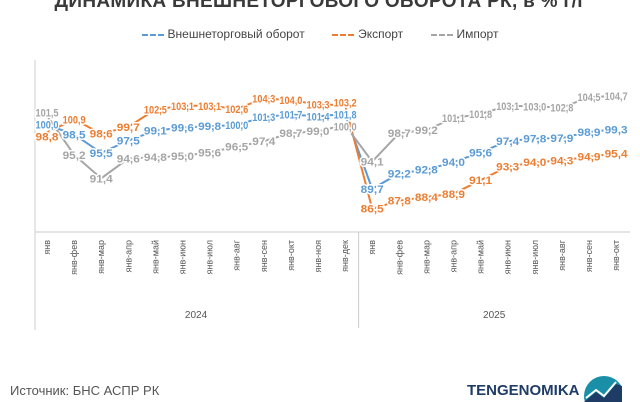  What do you see at coordinates (74, 120) in the screenshot?
I see `data-label: 100,9` at bounding box center [74, 120].